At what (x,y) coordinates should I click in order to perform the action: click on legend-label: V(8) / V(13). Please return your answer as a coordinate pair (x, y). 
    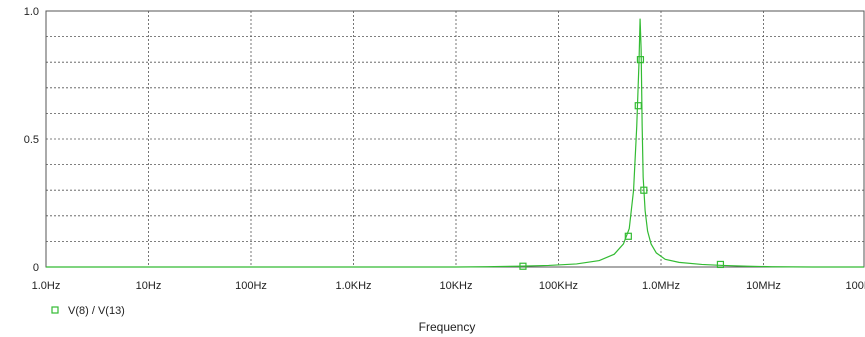
    Looking at the image, I should click on (96, 311).